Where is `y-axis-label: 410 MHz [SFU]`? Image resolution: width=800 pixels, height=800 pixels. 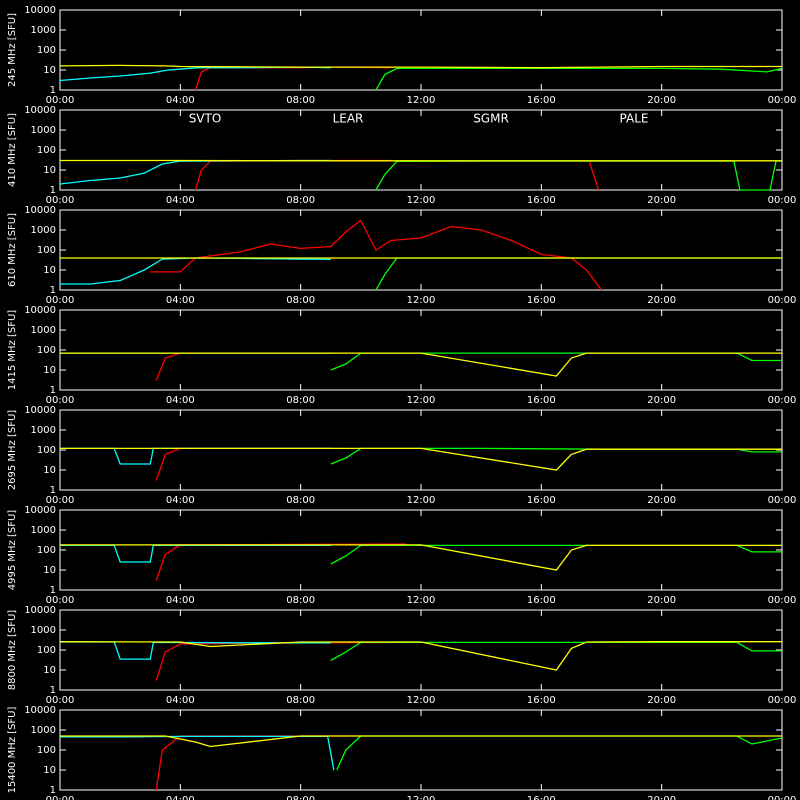 y-axis-label: 410 MHz [SFU] is located at coordinates (12, 150).